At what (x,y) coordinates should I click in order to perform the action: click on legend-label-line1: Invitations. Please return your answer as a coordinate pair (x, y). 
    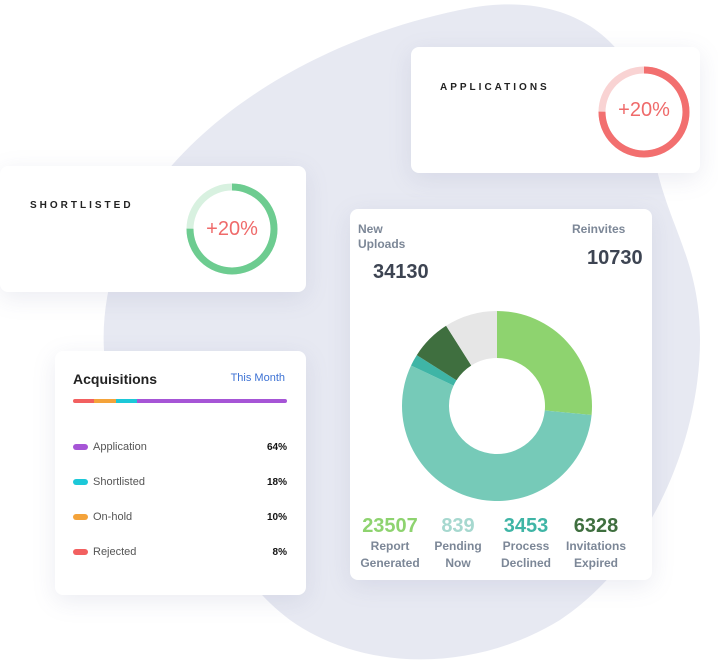
    Looking at the image, I should click on (595, 546).